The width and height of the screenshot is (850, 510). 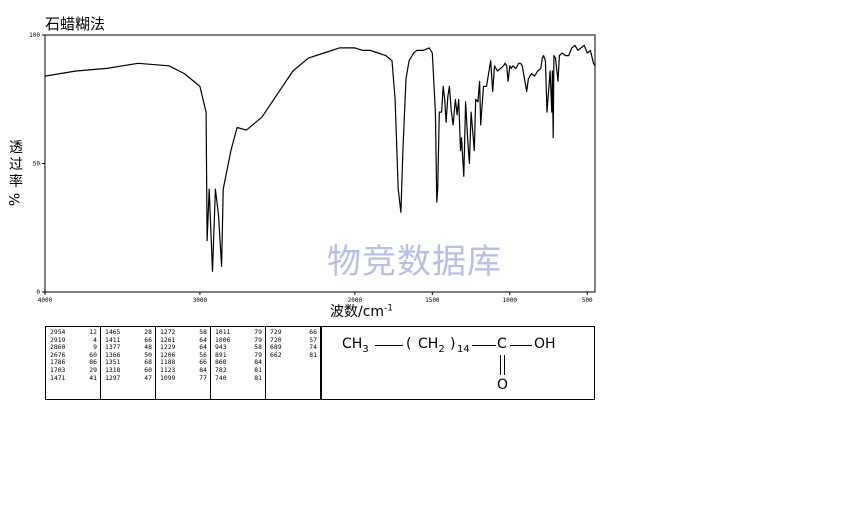 I want to click on peak-transmittance: 60, so click(x=148, y=369).